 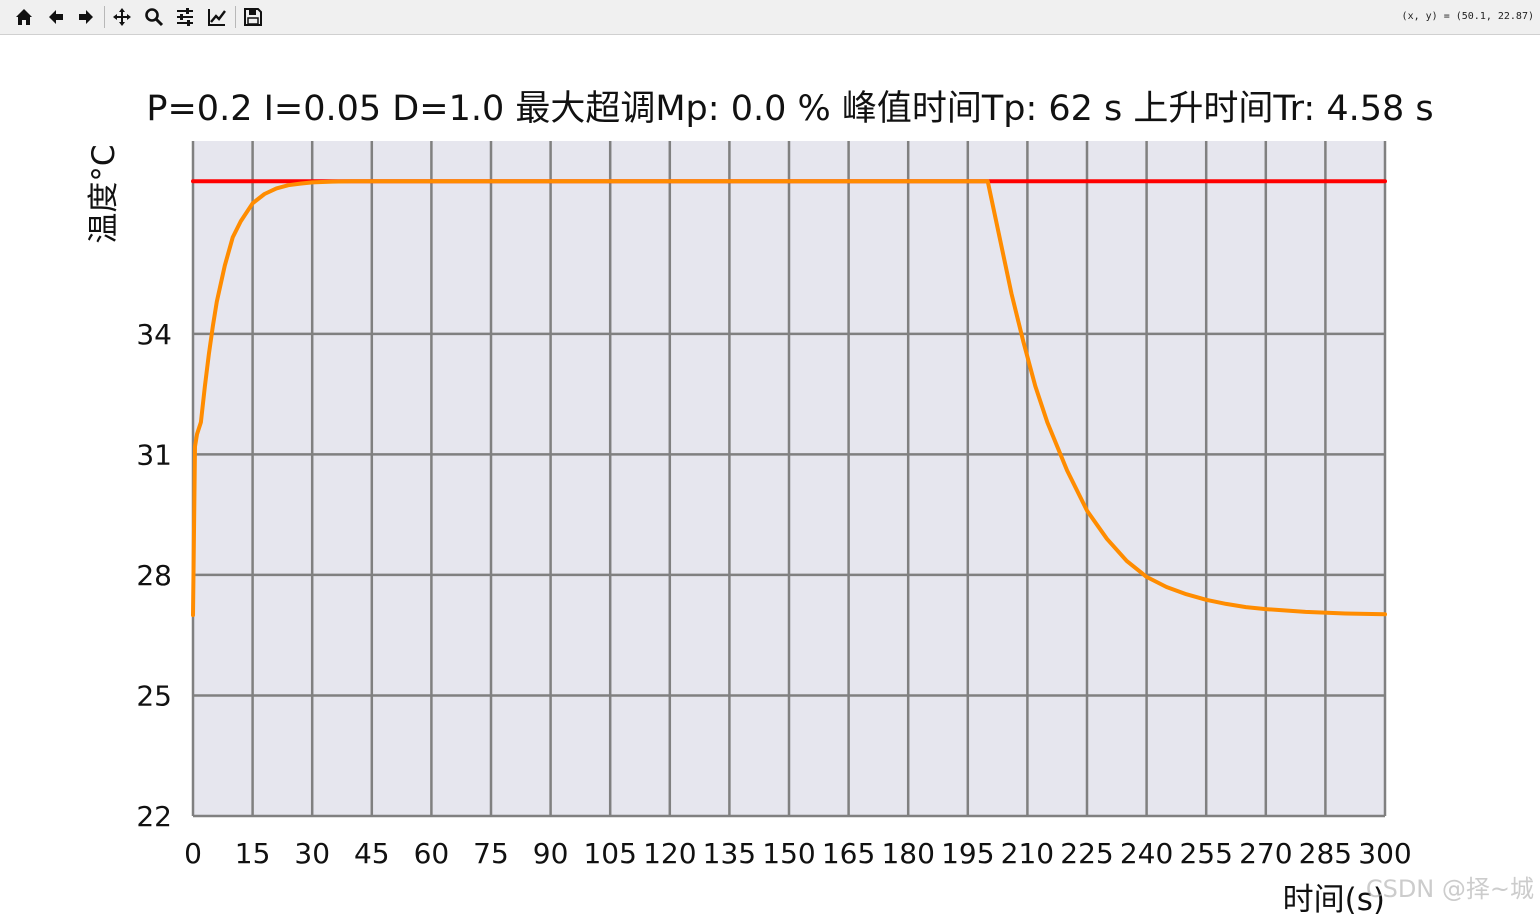 I want to click on x-tick-label: 90, so click(x=551, y=853).